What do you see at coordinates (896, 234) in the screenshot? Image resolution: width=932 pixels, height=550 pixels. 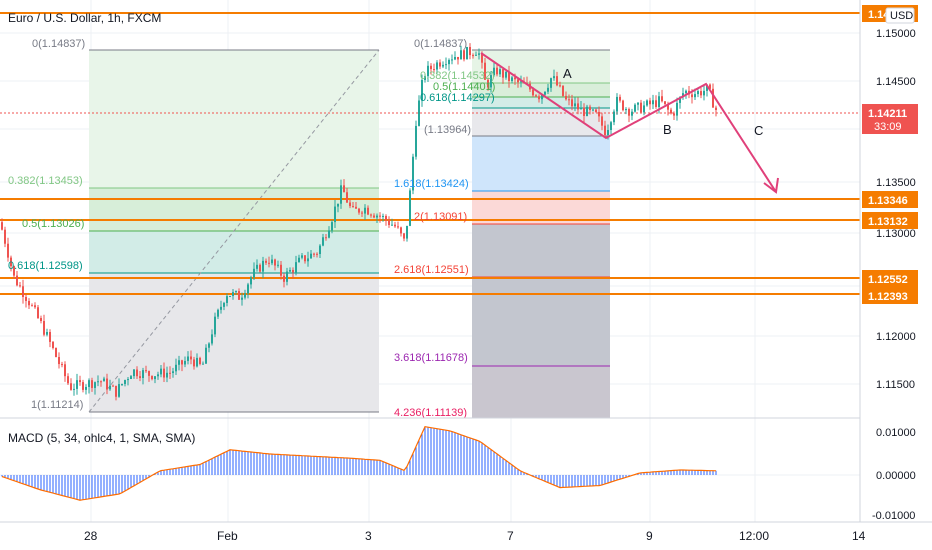 I see `price-tick-4: 1.13000` at bounding box center [896, 234].